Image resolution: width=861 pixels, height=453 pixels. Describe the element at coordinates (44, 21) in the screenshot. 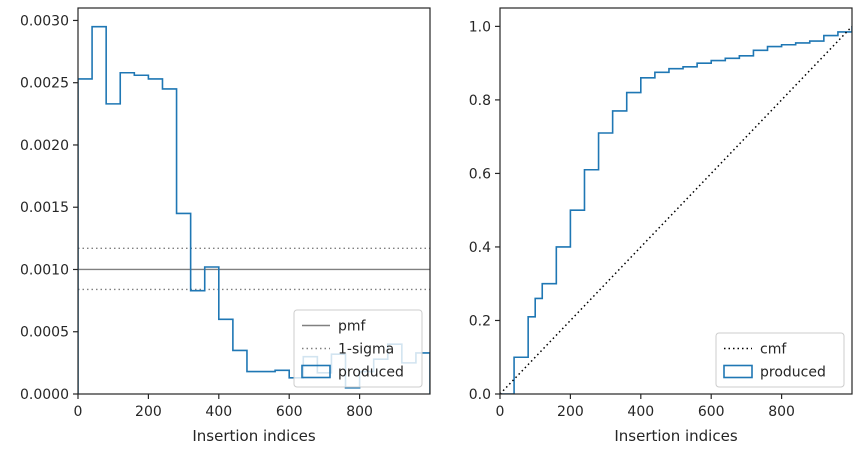

I see `y-tick-label: 0.0030` at that location.